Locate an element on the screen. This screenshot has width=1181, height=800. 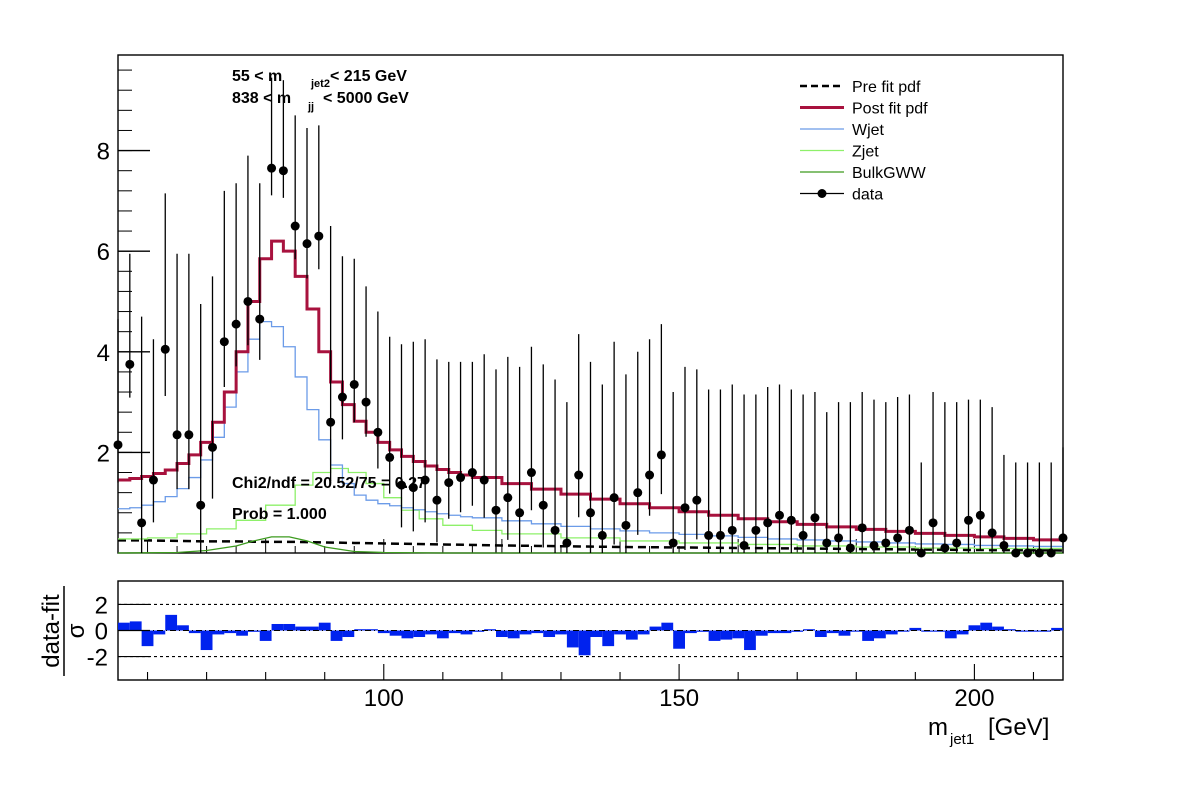
cut1-text: 55 < m is located at coordinates (257, 76).